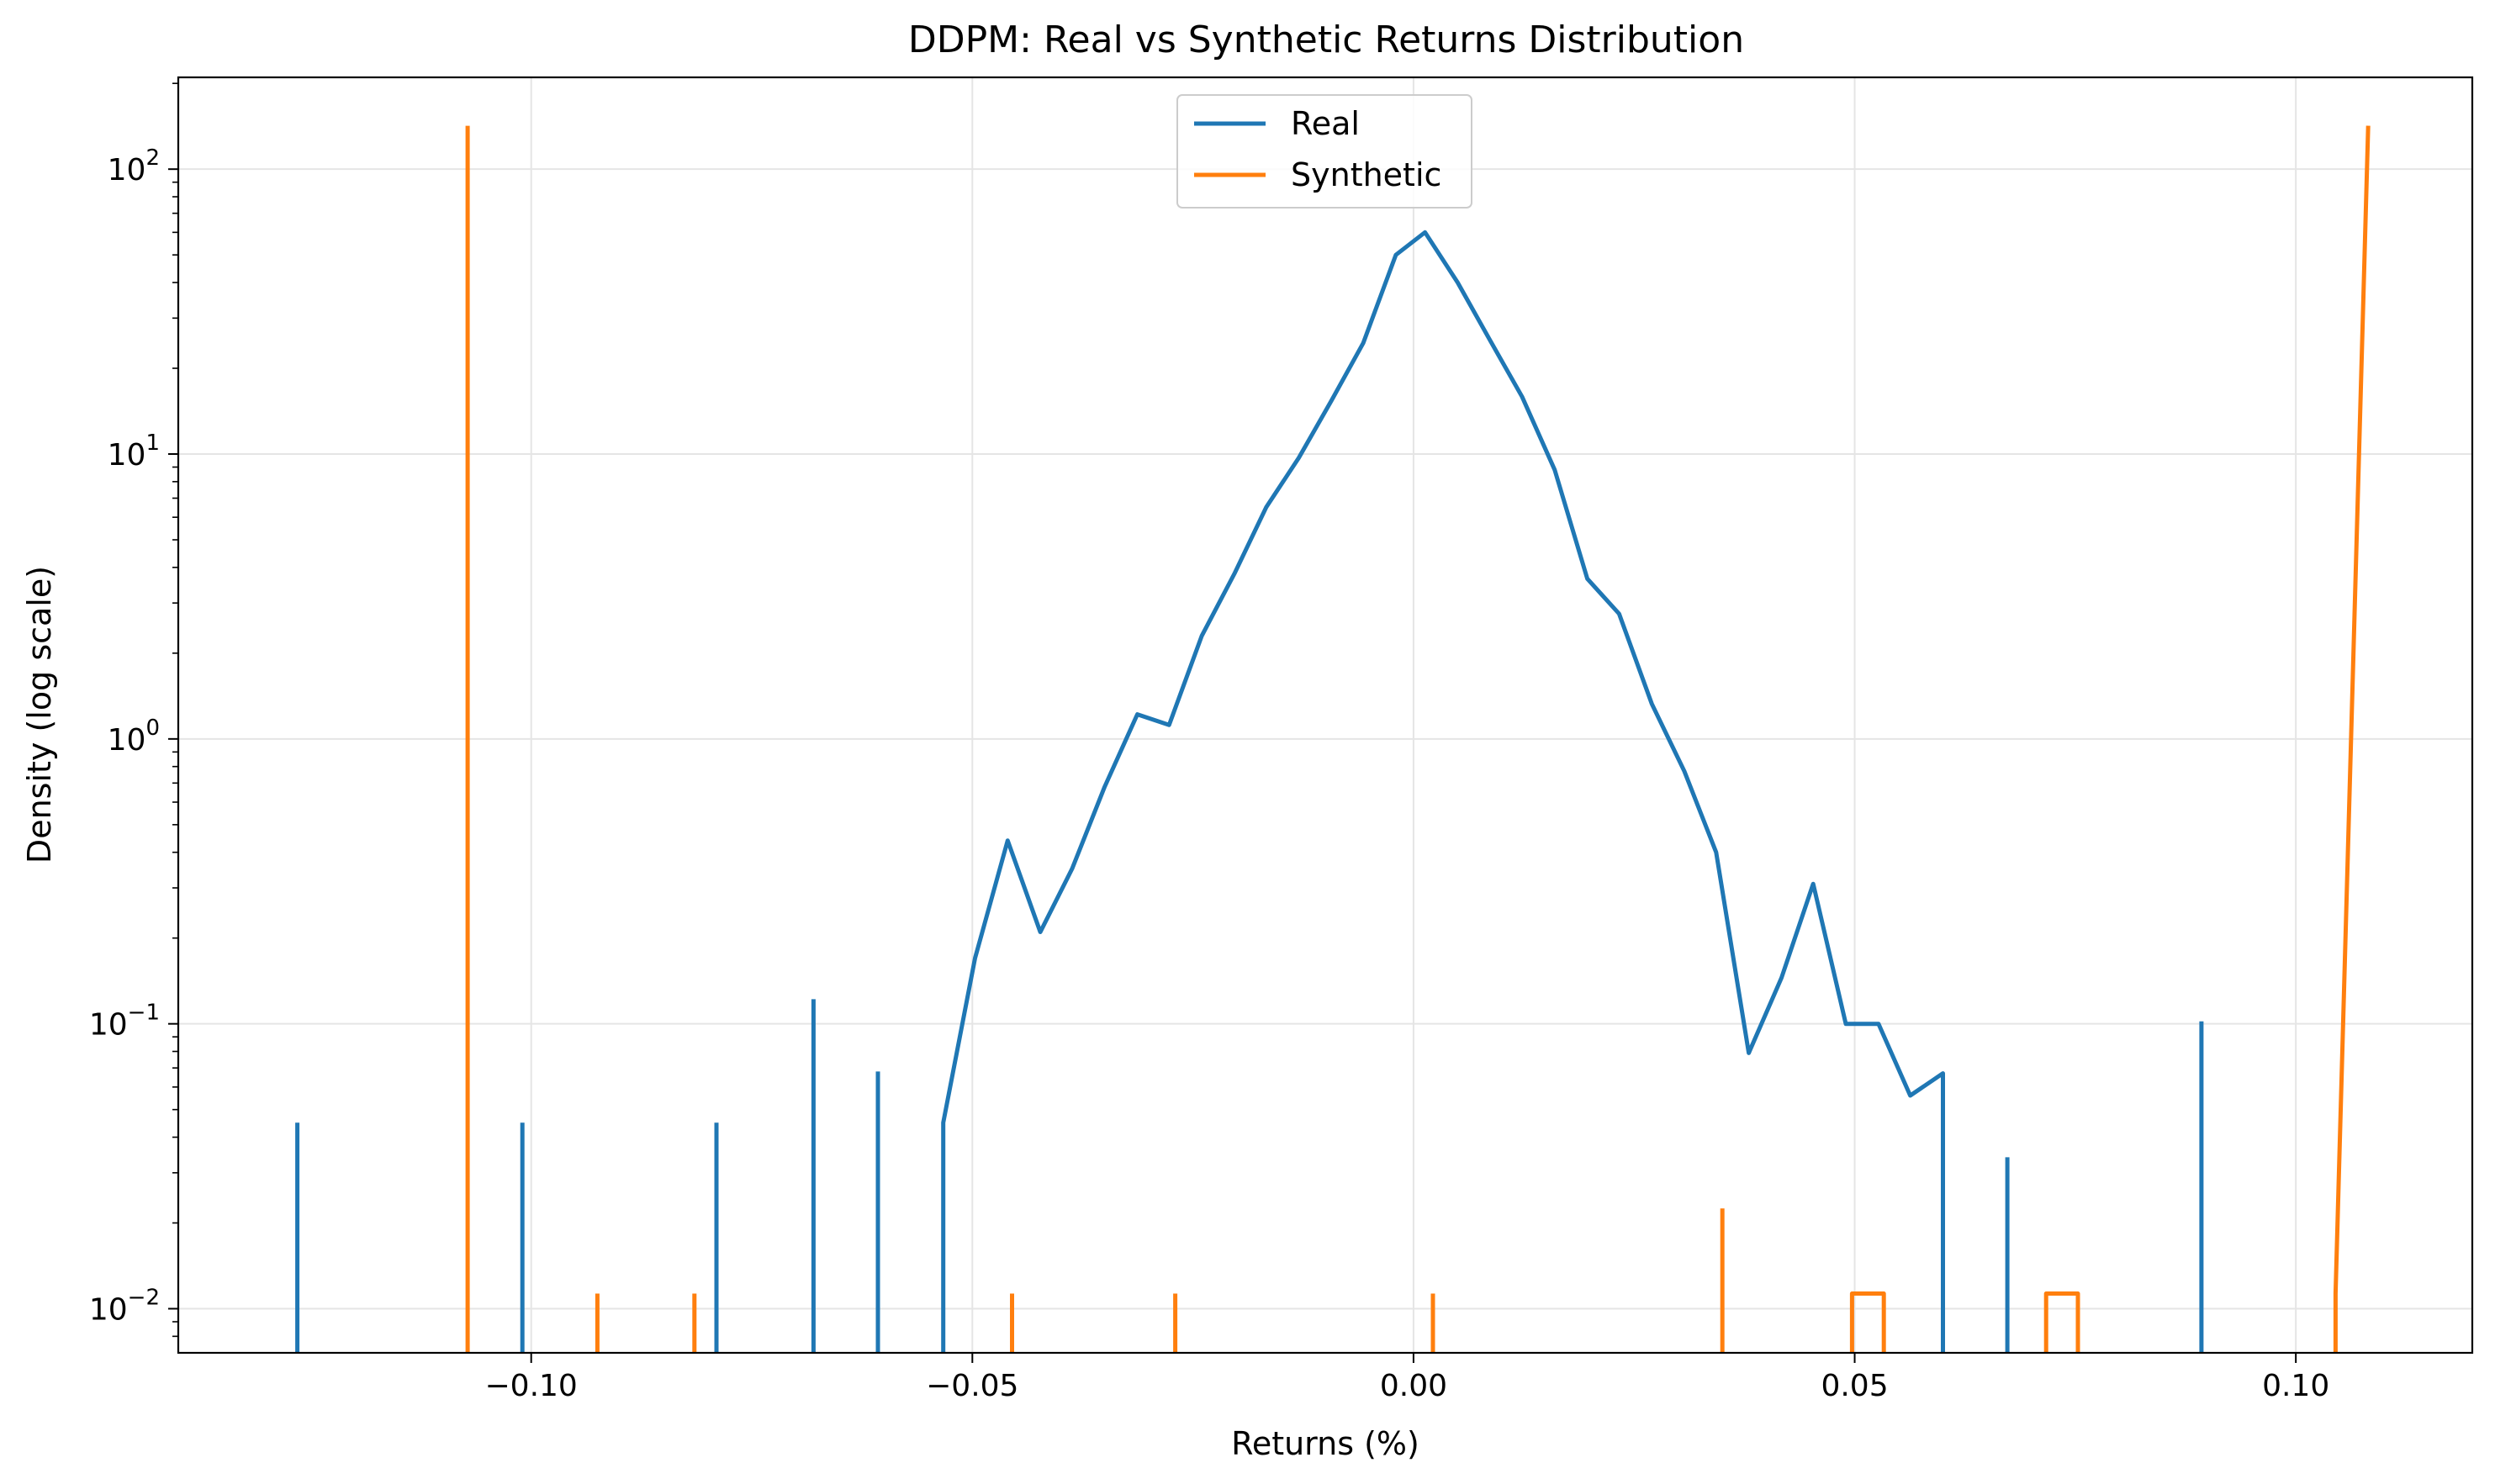  What do you see at coordinates (134, 166) in the screenshot?
I see `y-tick-label: 10²` at bounding box center [134, 166].